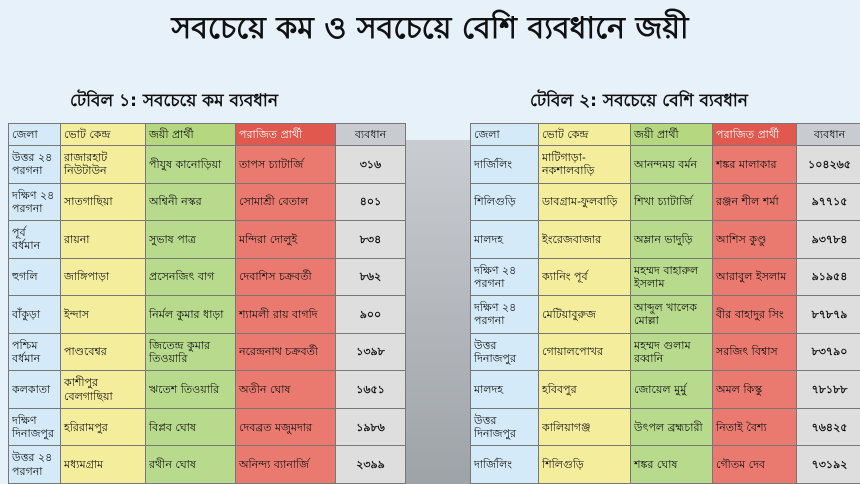 The image size is (860, 484). What do you see at coordinates (103, 240) in the screenshot?
I see `table-cell: রায়না` at bounding box center [103, 240].